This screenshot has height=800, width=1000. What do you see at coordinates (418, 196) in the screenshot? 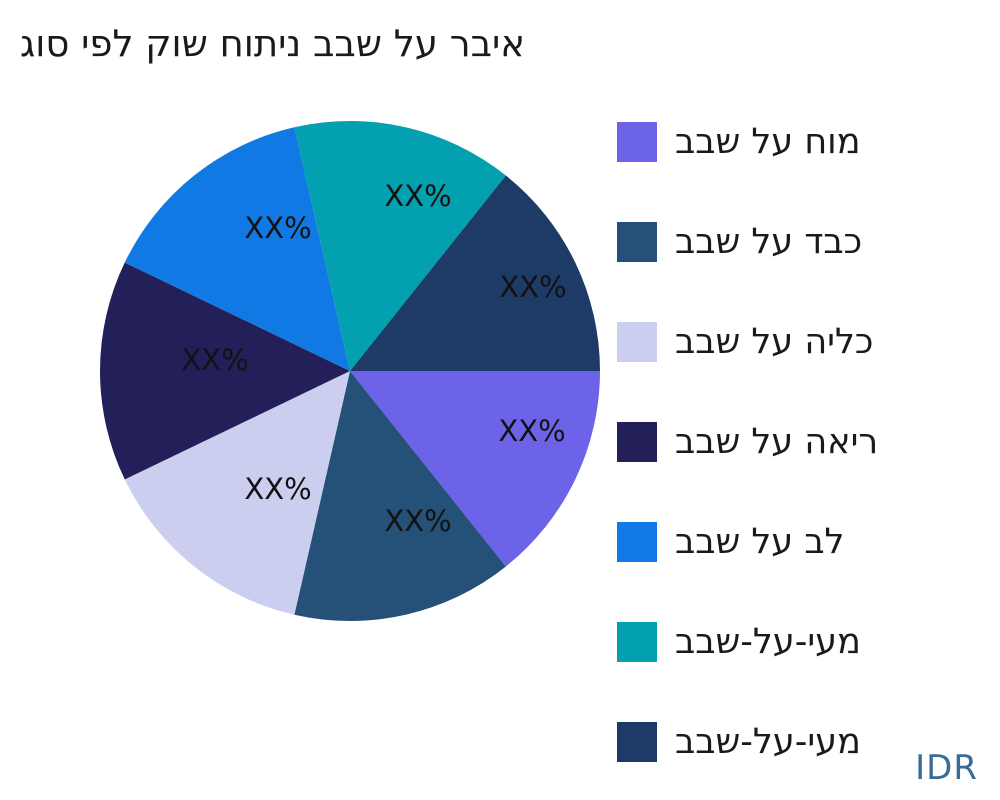
I see `slice-label-6: XX%` at bounding box center [418, 196].